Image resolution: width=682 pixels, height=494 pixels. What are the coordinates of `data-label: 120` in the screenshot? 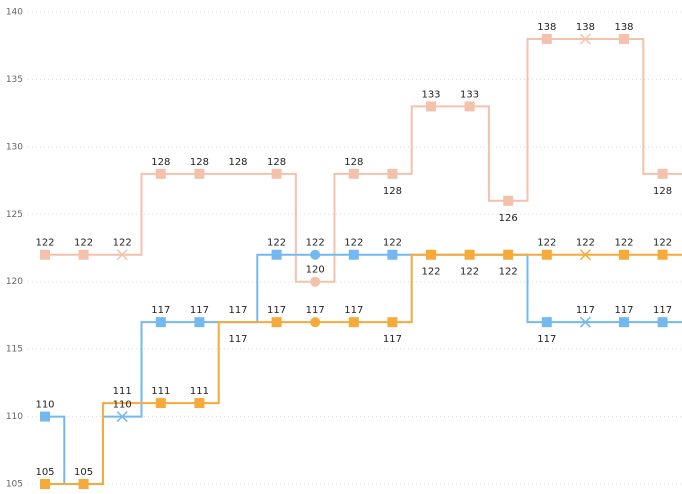 It's located at (315, 270).